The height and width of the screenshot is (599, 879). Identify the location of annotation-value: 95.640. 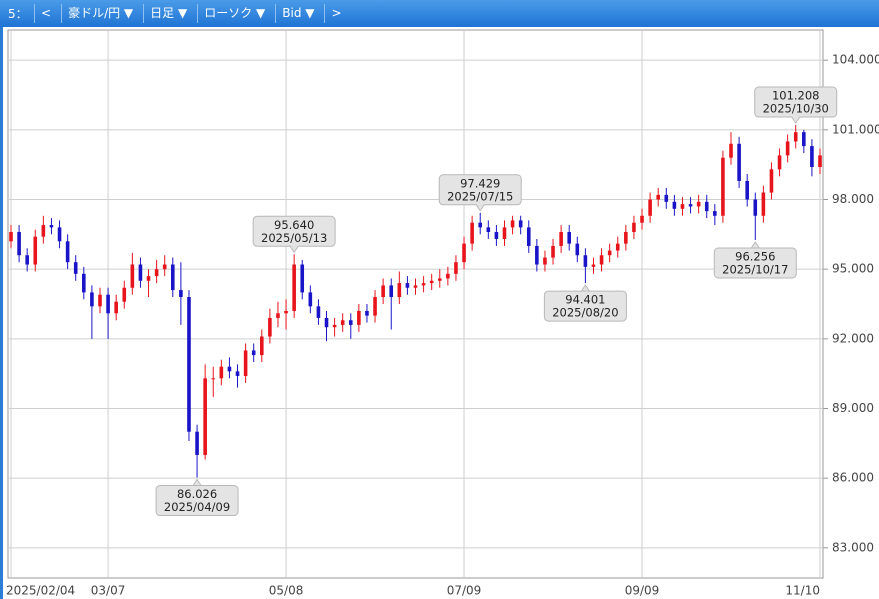
(294, 225).